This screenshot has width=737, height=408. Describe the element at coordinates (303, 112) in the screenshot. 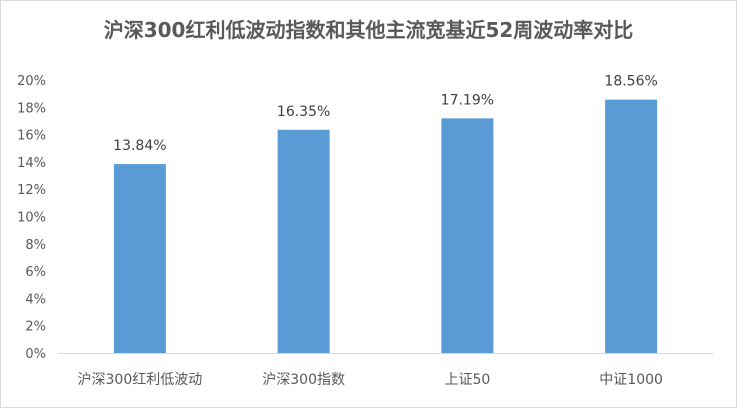

I see `data-label: 16.35%` at that location.